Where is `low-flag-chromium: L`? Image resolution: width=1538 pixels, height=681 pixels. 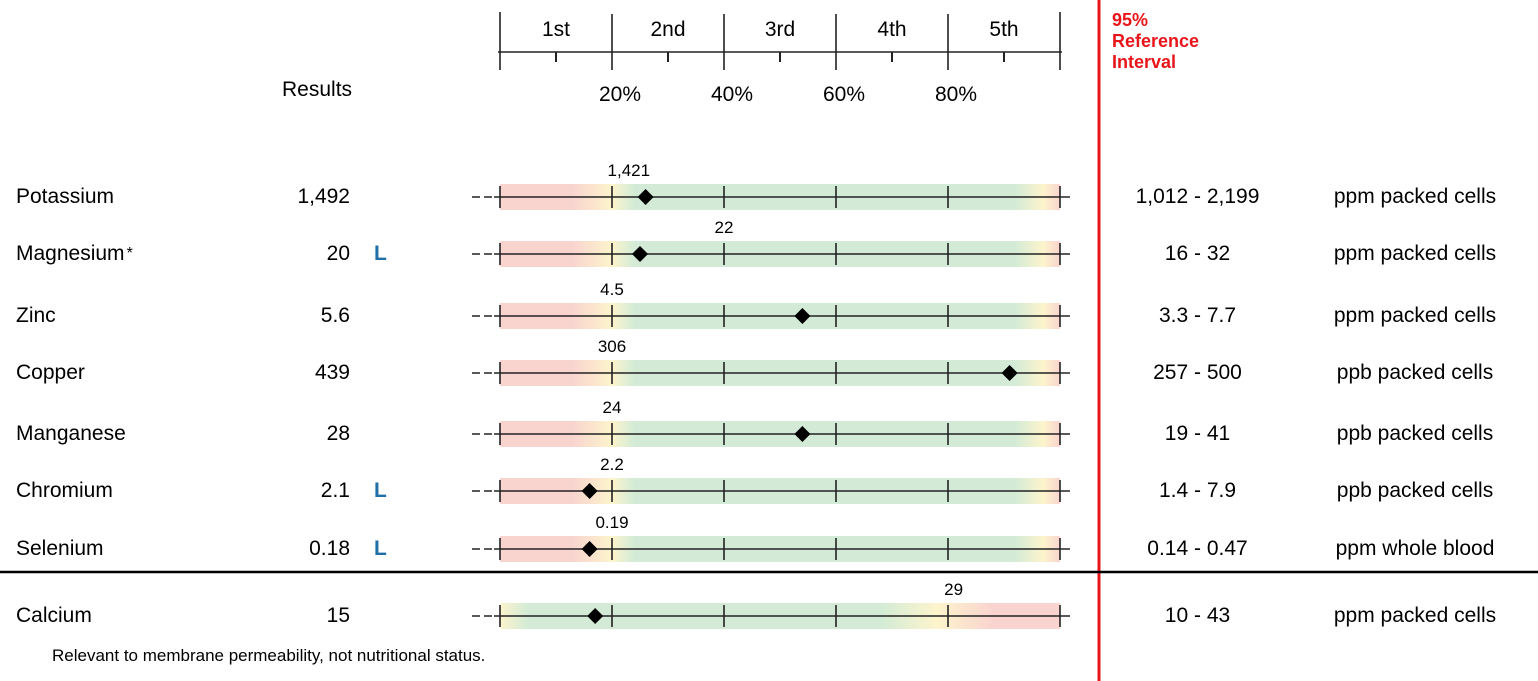 low-flag-chromium: L is located at coordinates (380, 490).